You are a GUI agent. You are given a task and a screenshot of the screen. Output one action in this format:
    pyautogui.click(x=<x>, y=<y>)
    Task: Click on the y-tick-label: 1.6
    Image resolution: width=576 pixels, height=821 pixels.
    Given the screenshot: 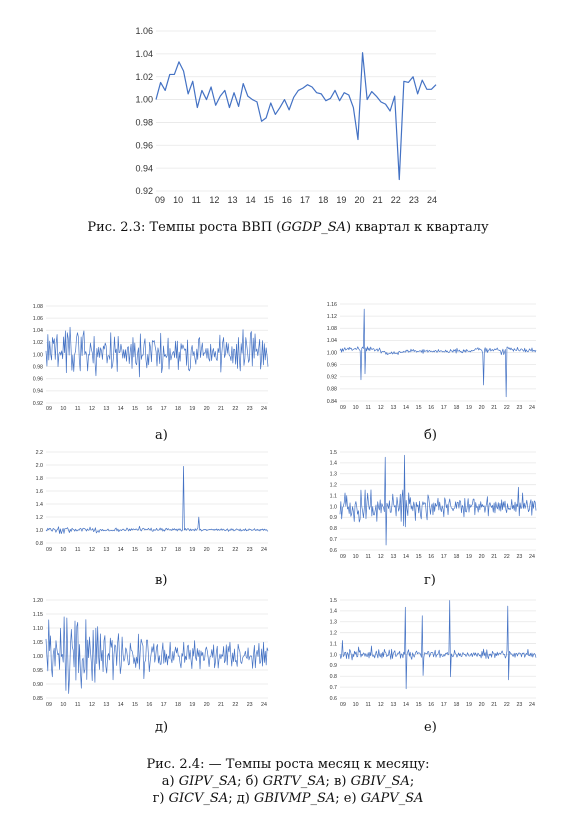 What is the action you would take?
    pyautogui.click(x=39, y=492)
    